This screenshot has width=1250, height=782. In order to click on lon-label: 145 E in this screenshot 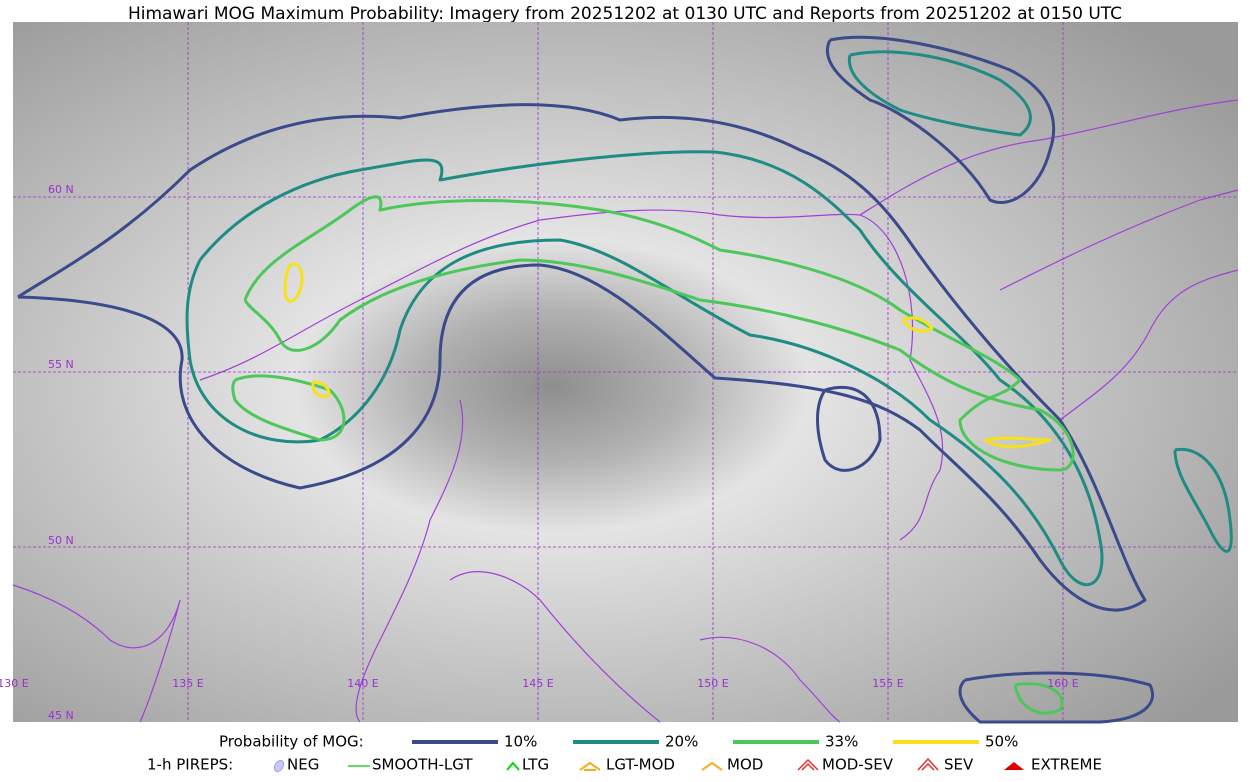, I will do `click(537, 683)`.